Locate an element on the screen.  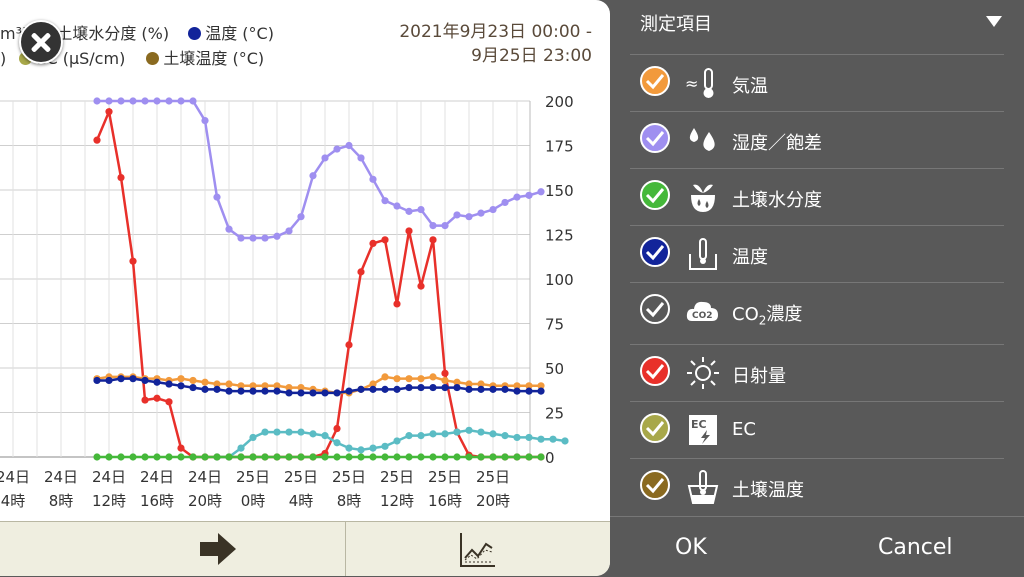
measurement-item: EC EC is located at coordinates (817, 429).